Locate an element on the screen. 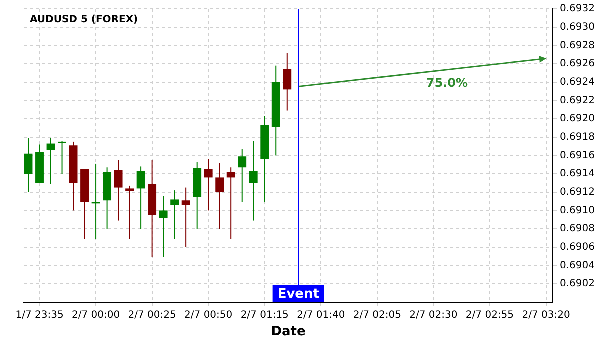  x-axis-title: Date is located at coordinates (288, 332).